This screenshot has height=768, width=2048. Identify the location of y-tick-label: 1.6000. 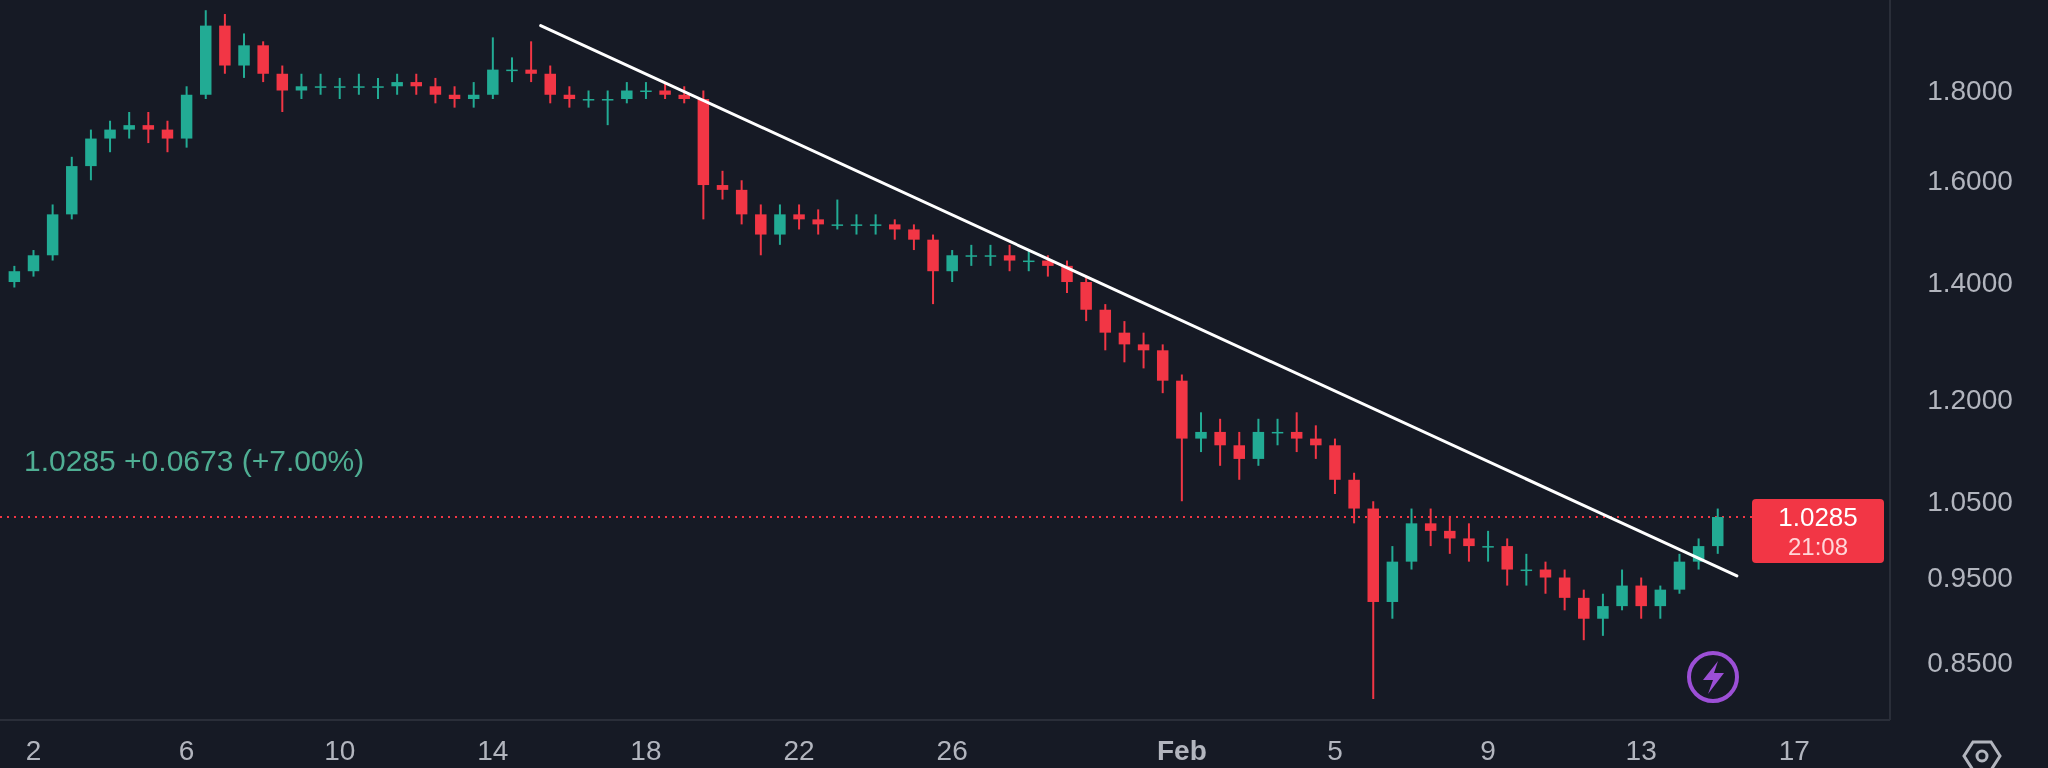
(1970, 180).